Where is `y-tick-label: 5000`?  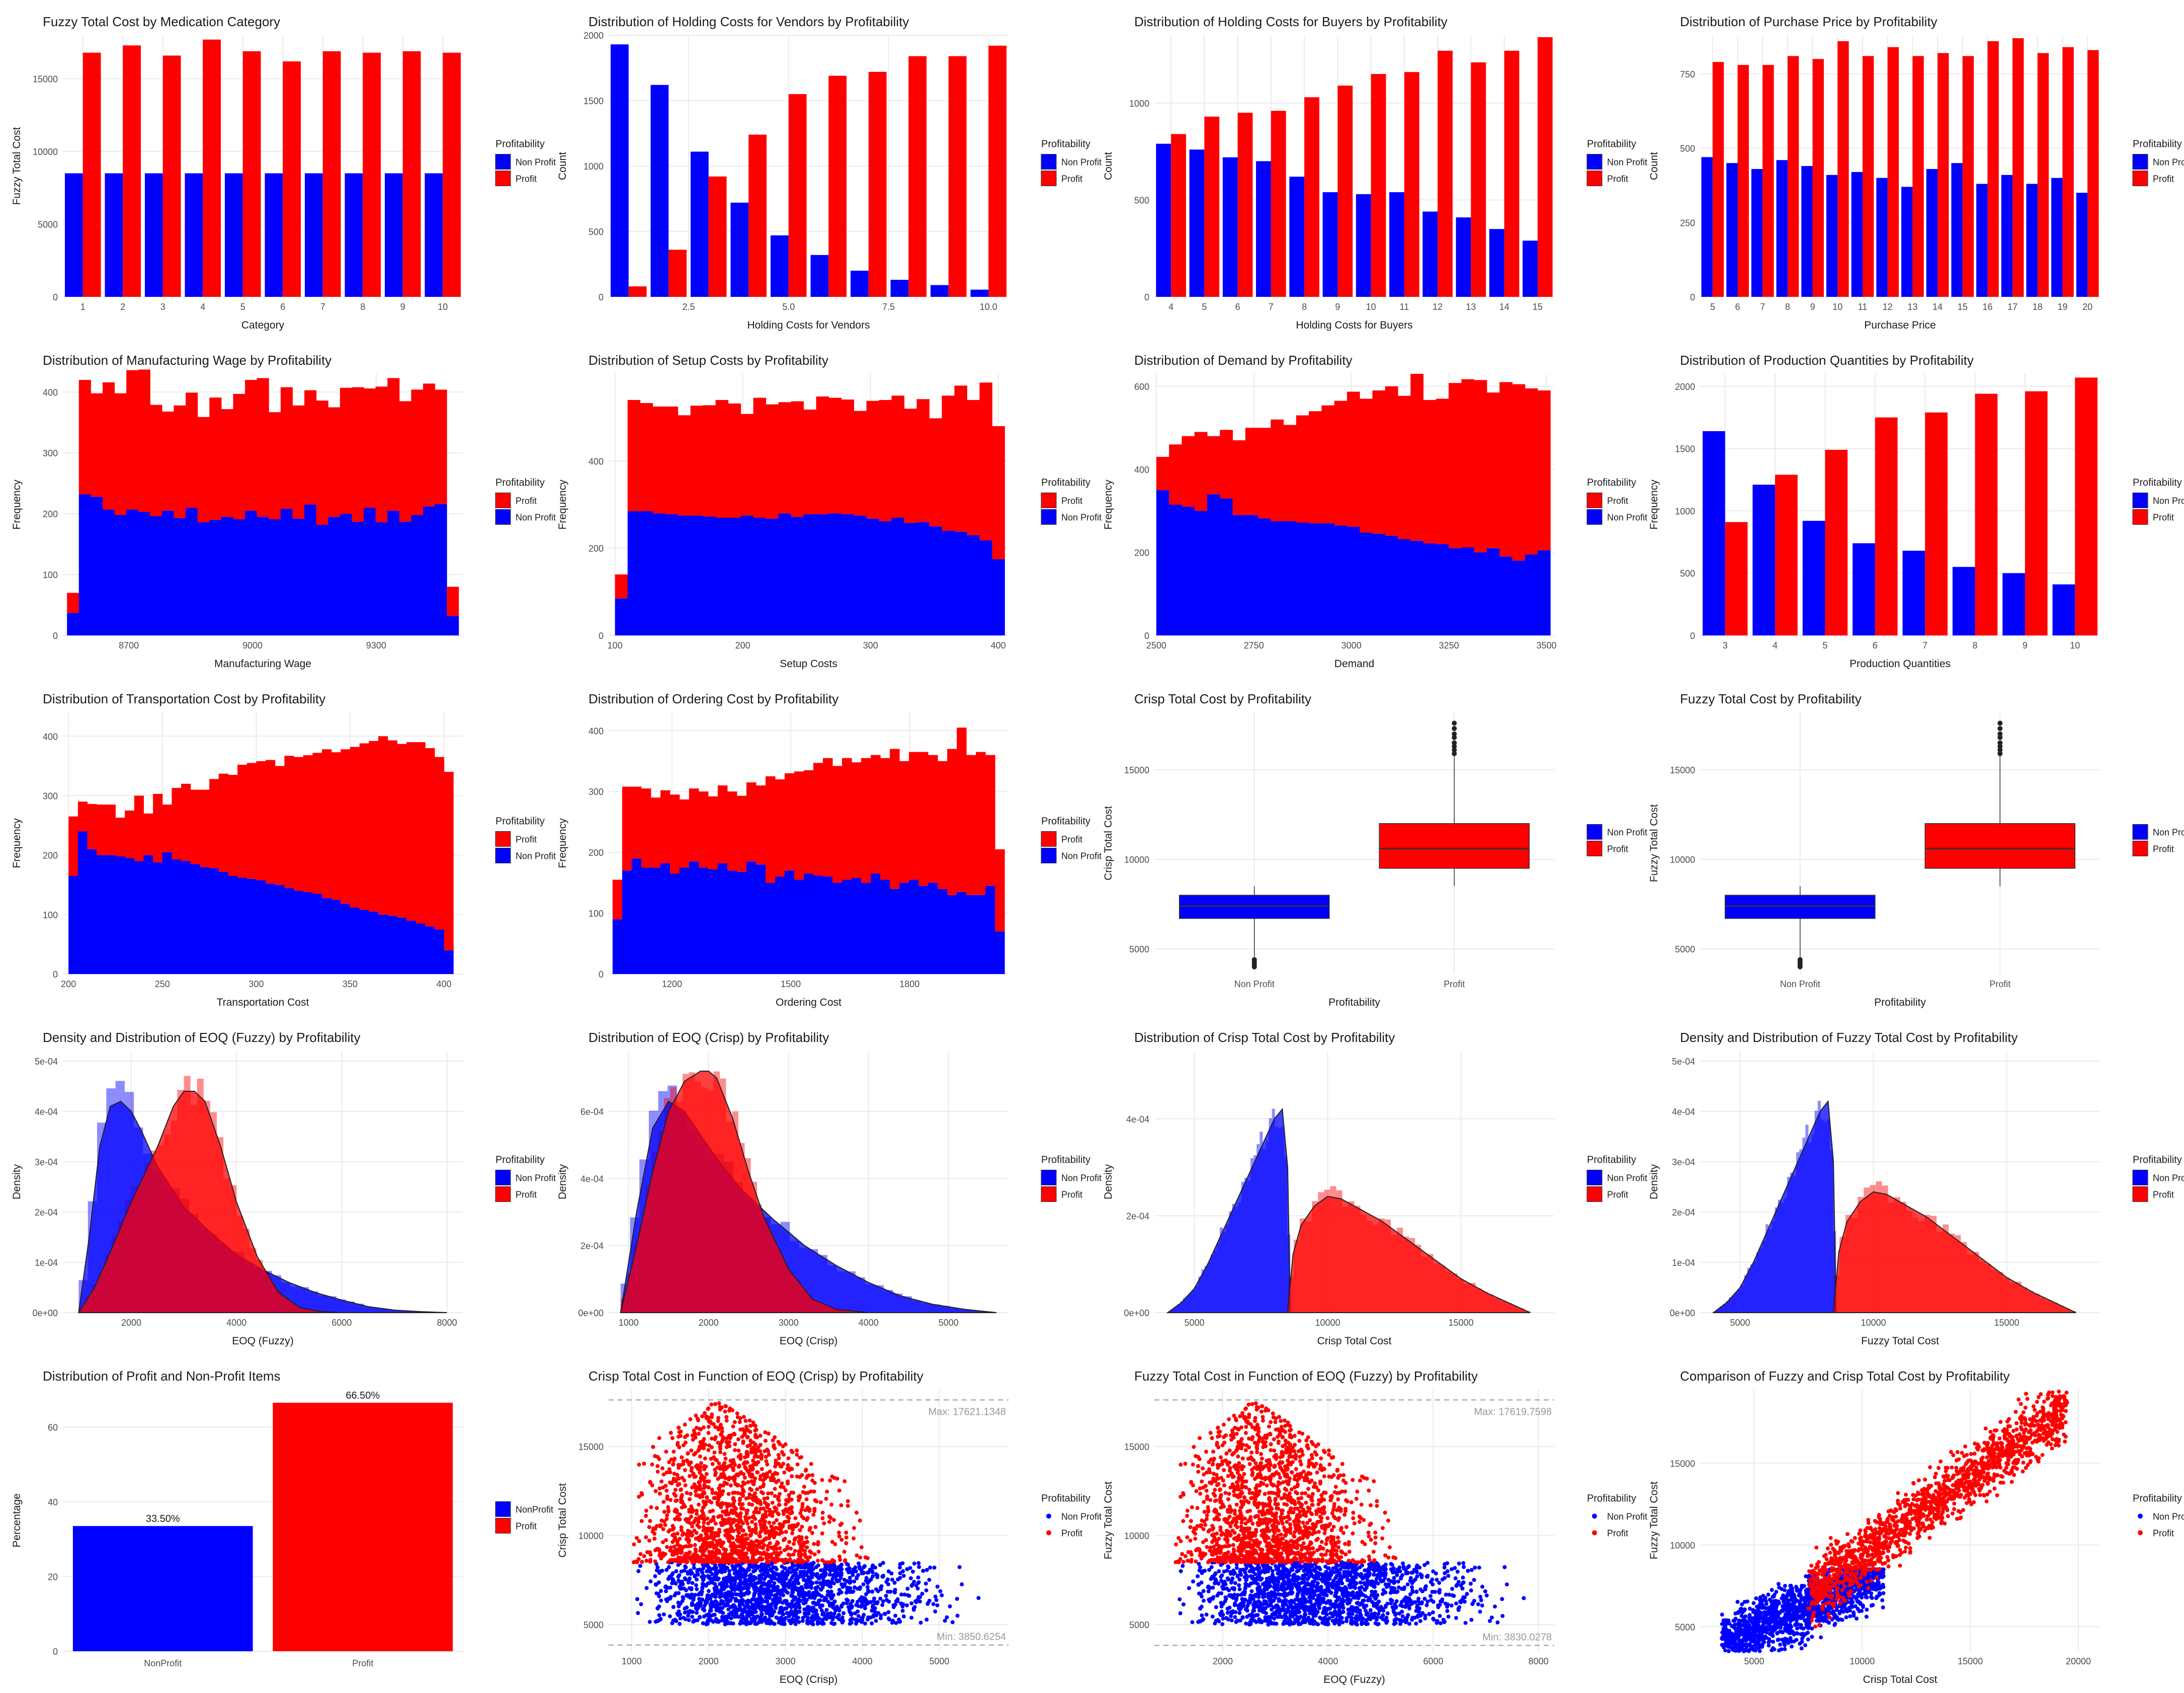 y-tick-label: 5000 is located at coordinates (1139, 1625).